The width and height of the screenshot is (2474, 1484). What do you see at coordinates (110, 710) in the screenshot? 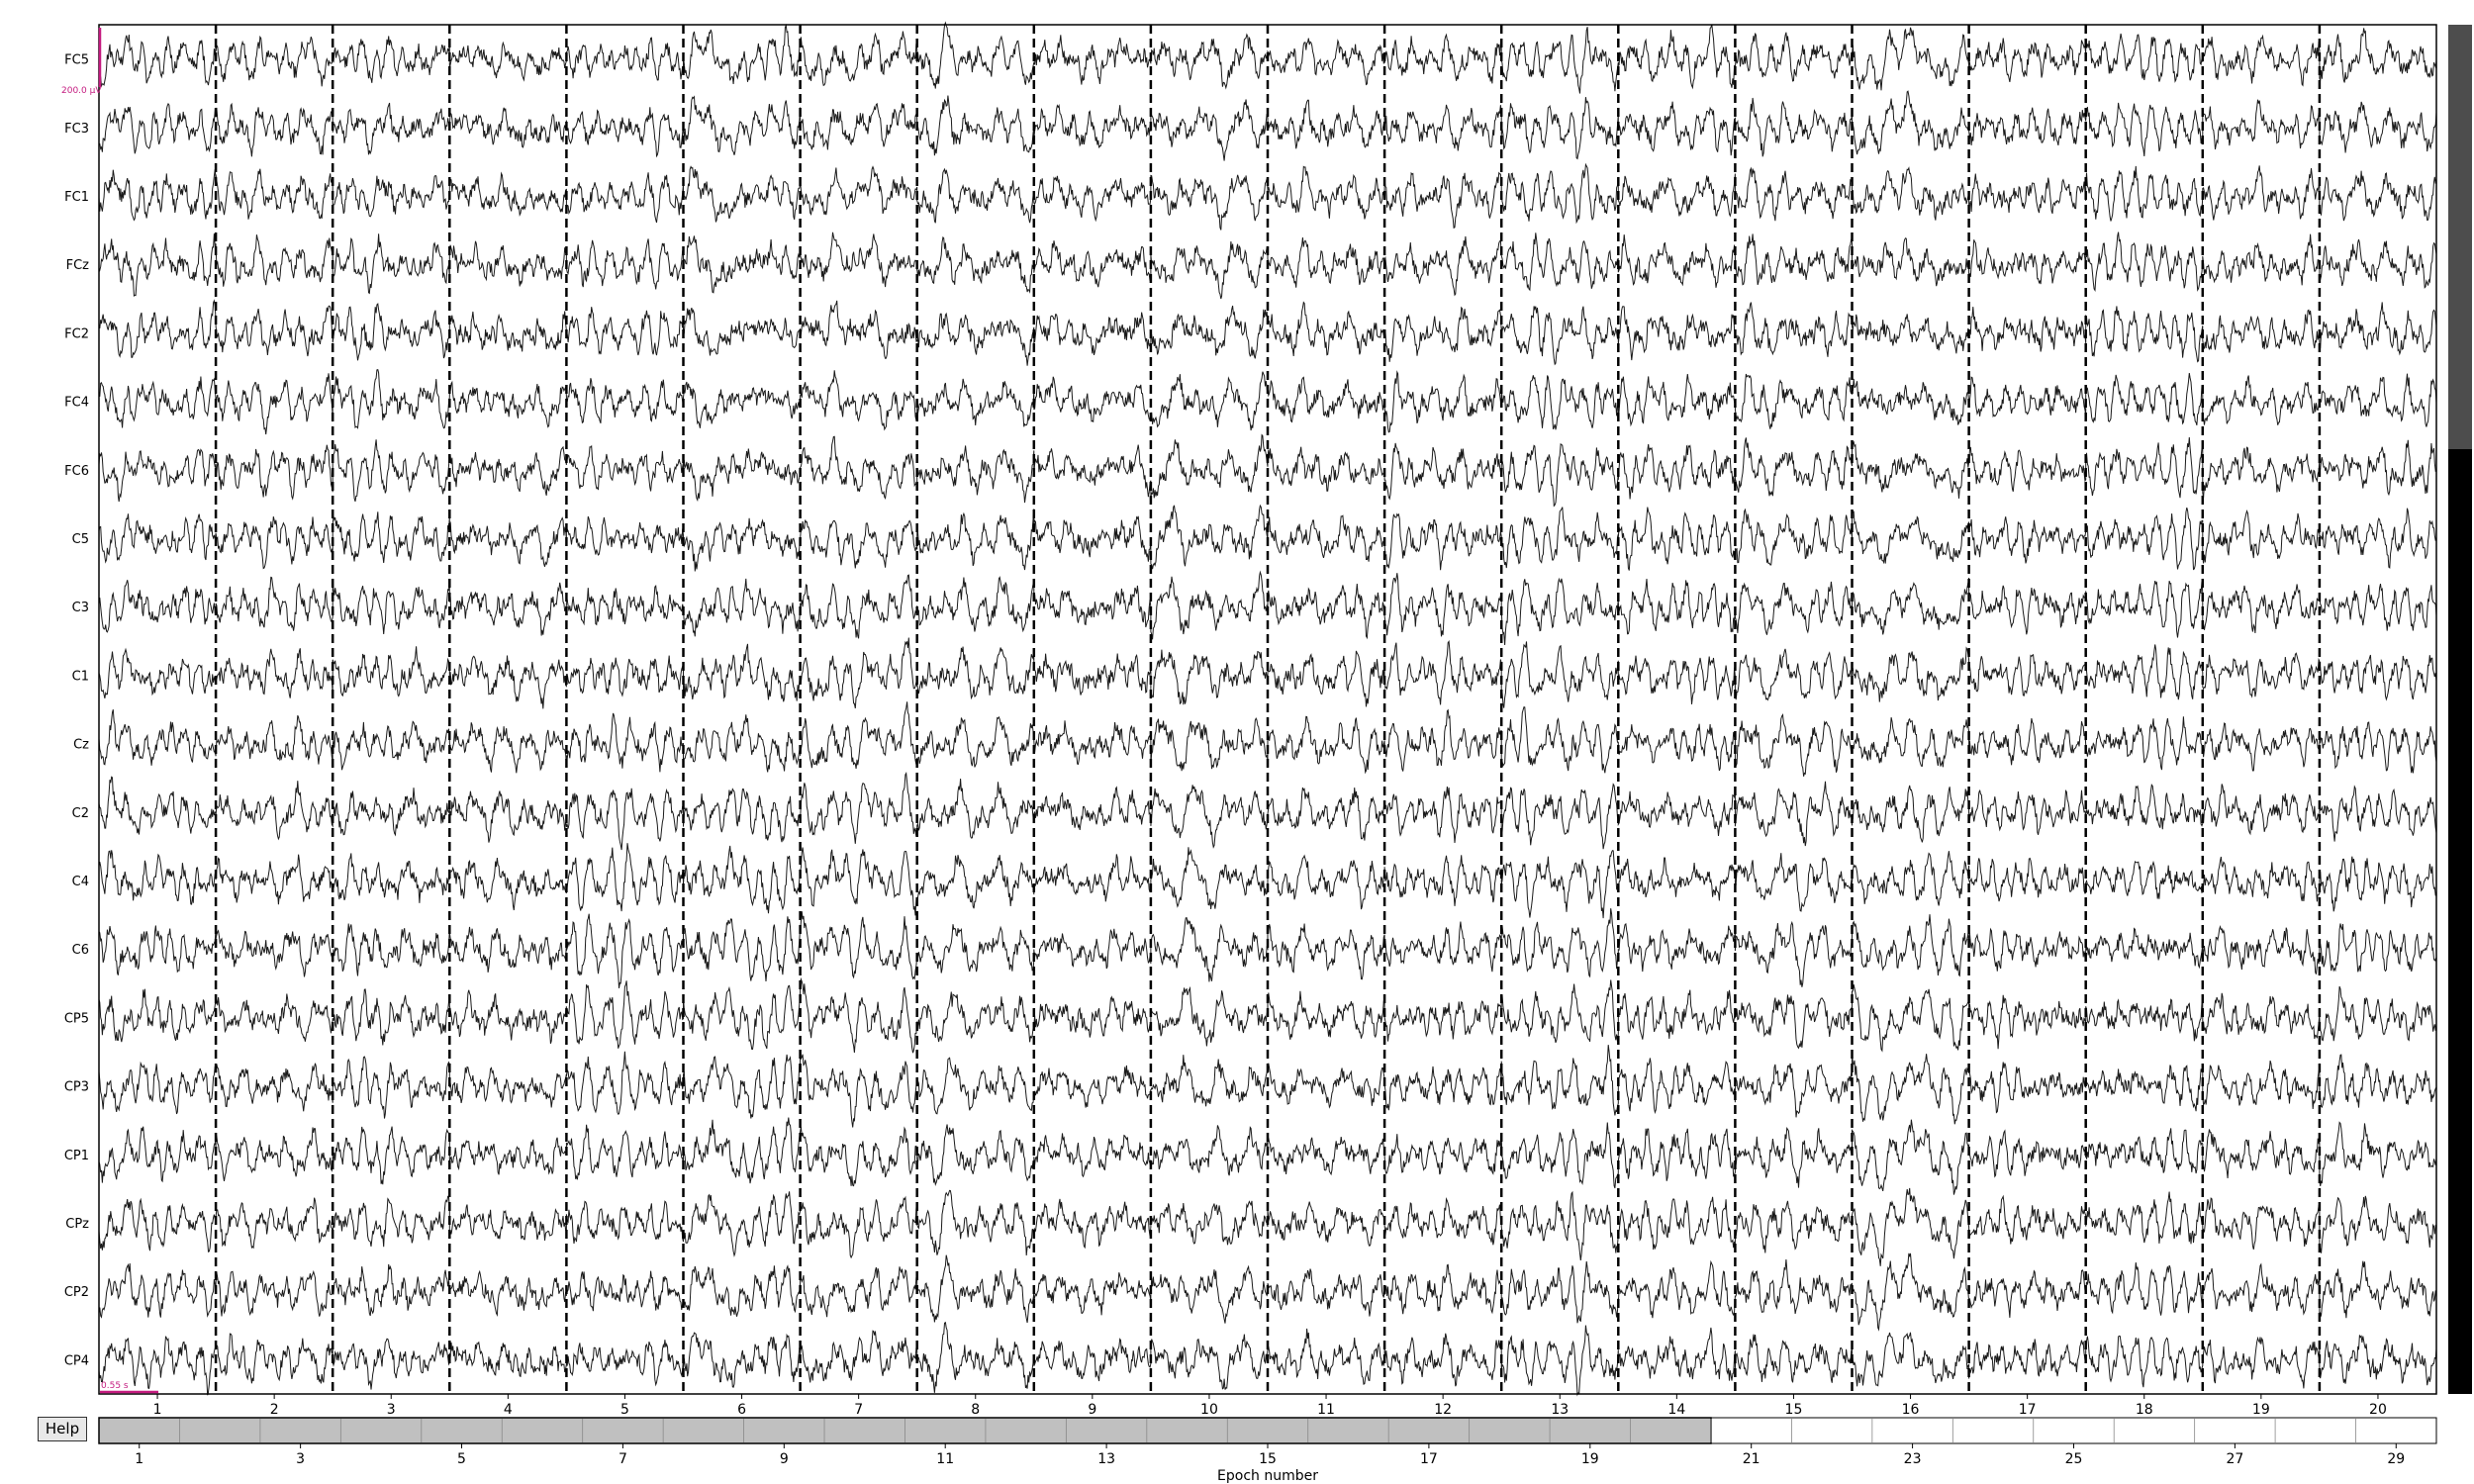
I see `scale-bars: 200.0 µV 0.55 s` at bounding box center [110, 710].